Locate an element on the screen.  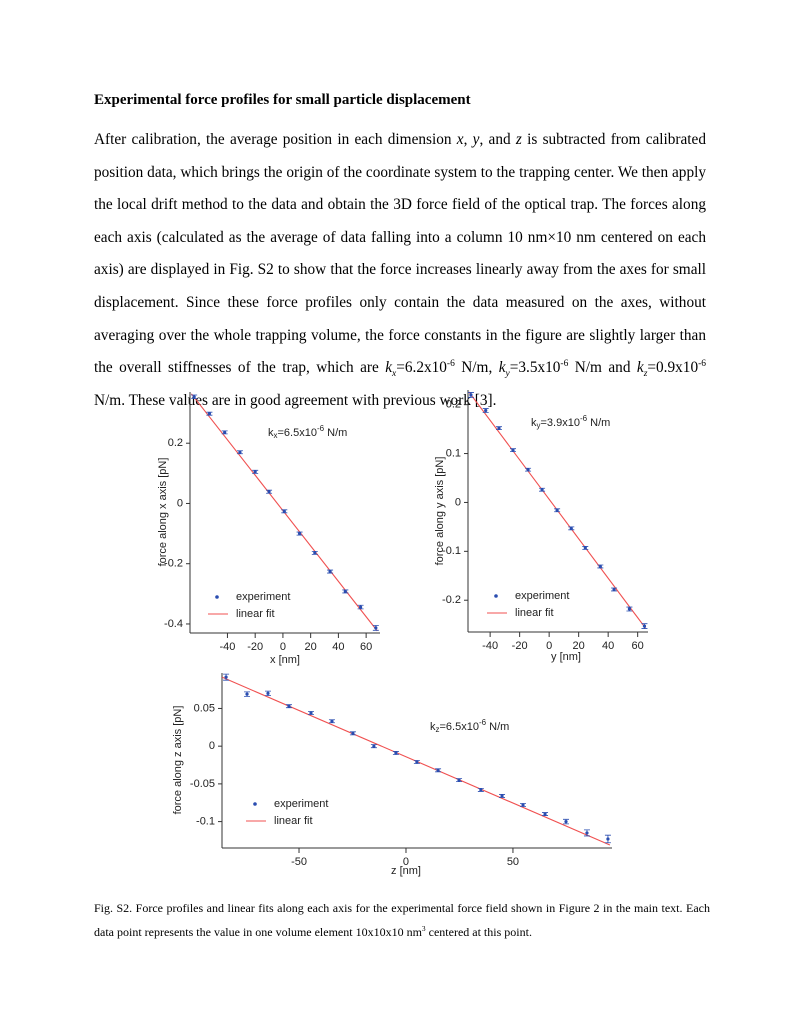
text-run: =0.9x10 is located at coordinates (673, 368).